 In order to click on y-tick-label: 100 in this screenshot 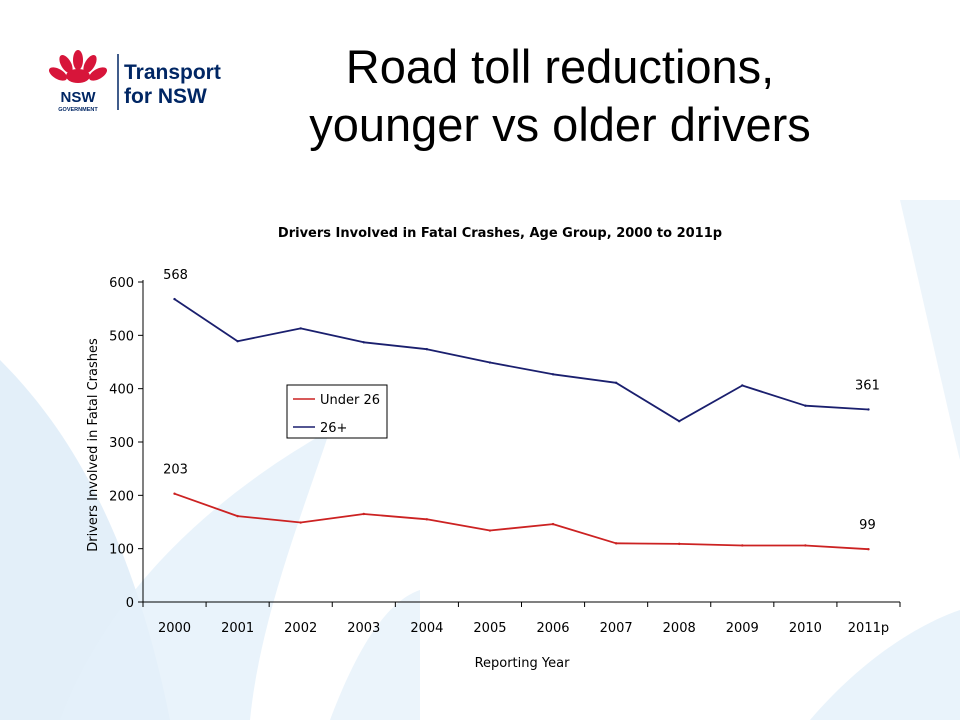, I will do `click(121, 550)`.